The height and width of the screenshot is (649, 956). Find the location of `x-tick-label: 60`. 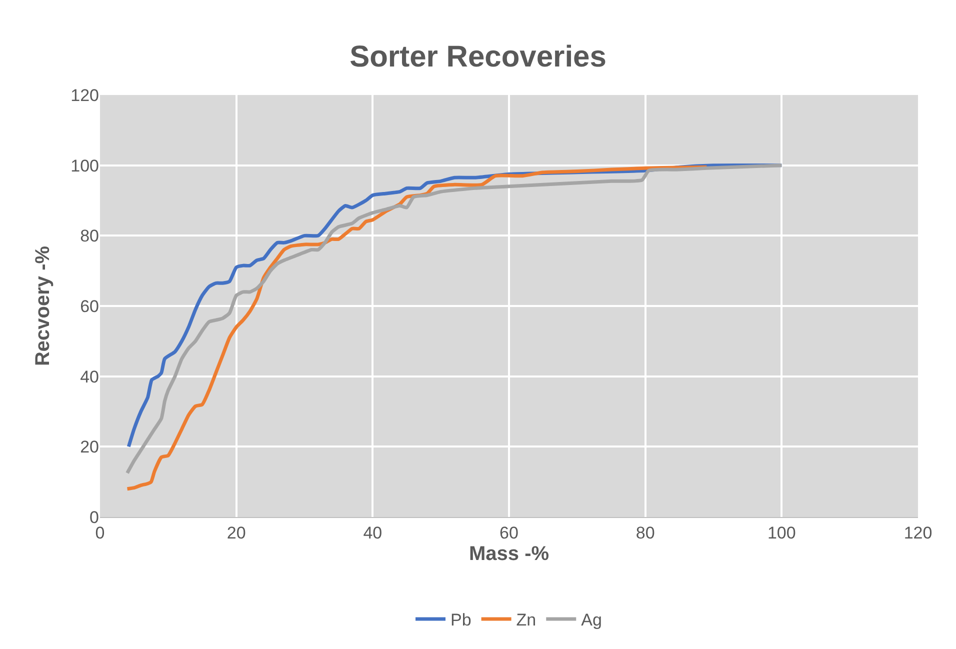

x-tick-label: 60 is located at coordinates (509, 532).